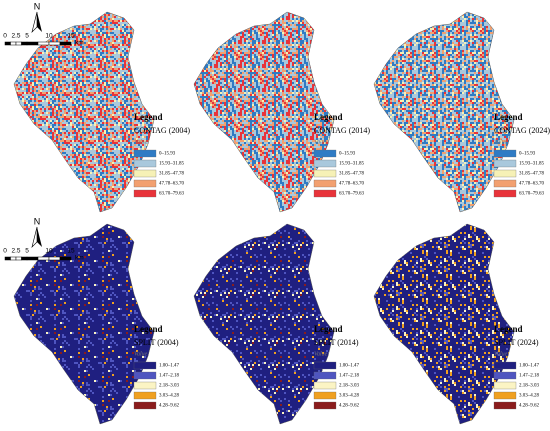  What do you see at coordinates (162, 130) in the screenshot?
I see `legend-name: CONTAG (2004)` at bounding box center [162, 130].